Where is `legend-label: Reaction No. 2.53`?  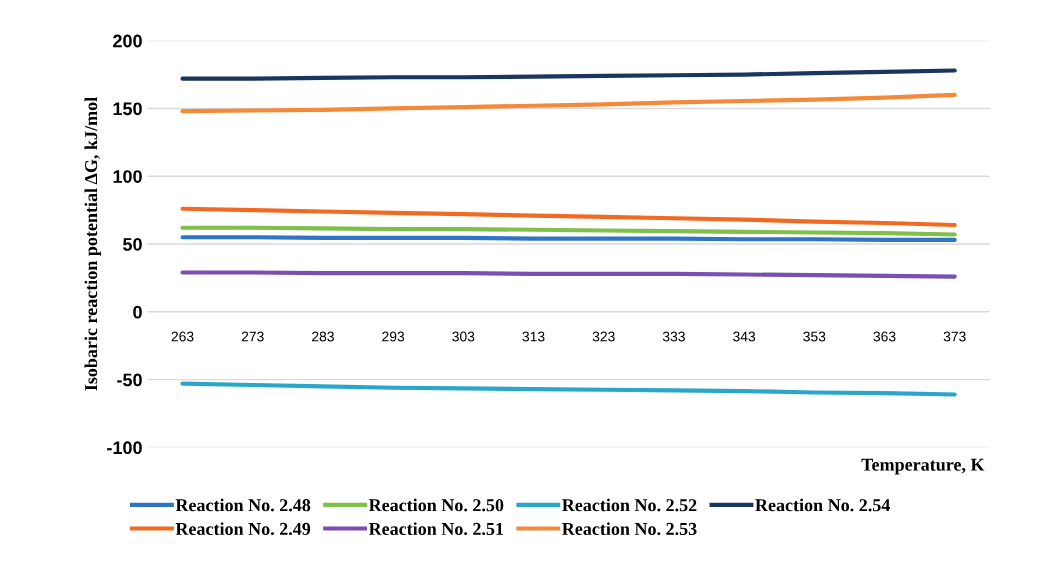
legend-label: Reaction No. 2.53 is located at coordinates (629, 529).